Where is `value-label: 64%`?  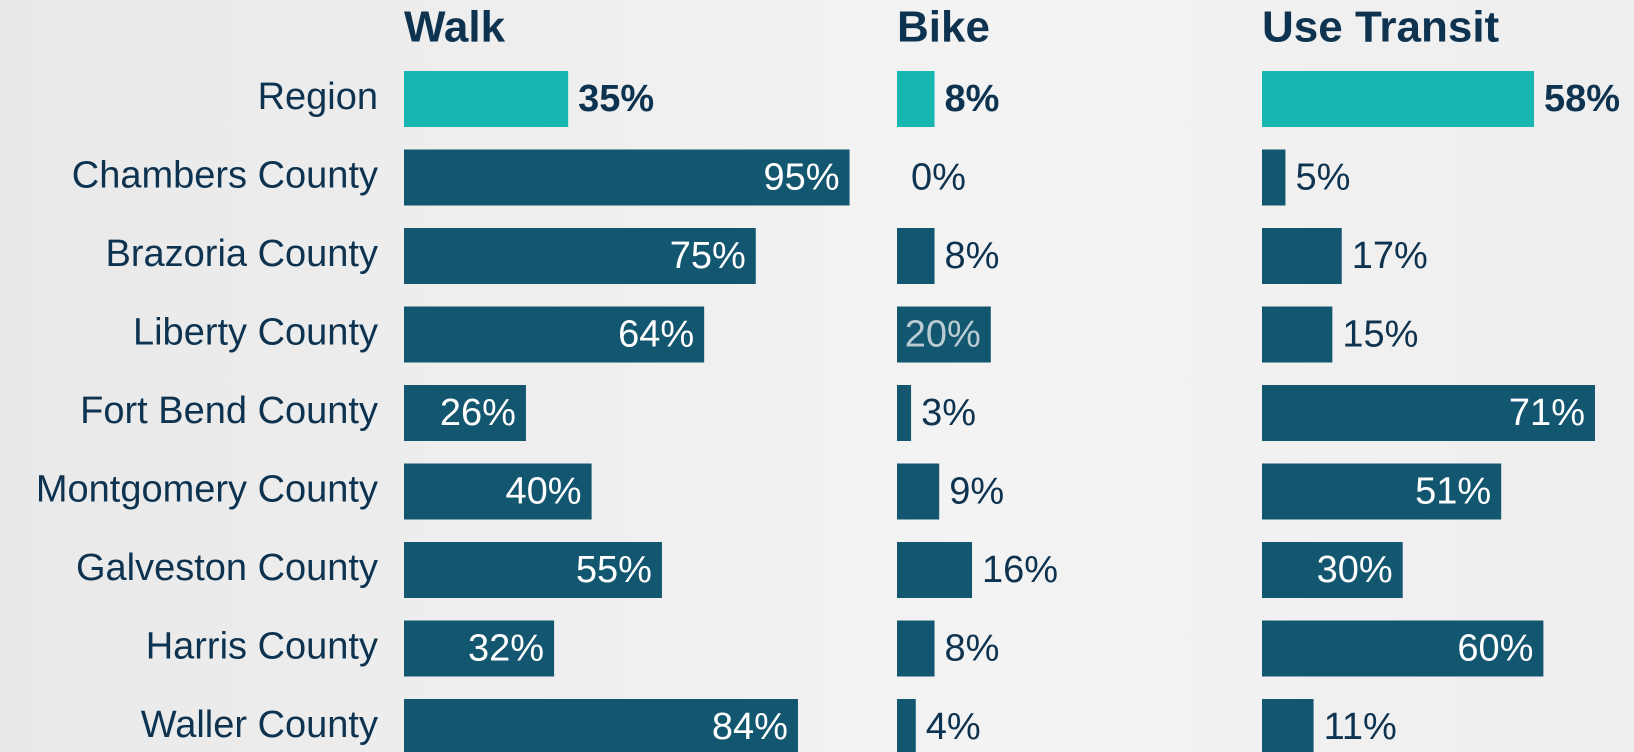 value-label: 64% is located at coordinates (656, 335).